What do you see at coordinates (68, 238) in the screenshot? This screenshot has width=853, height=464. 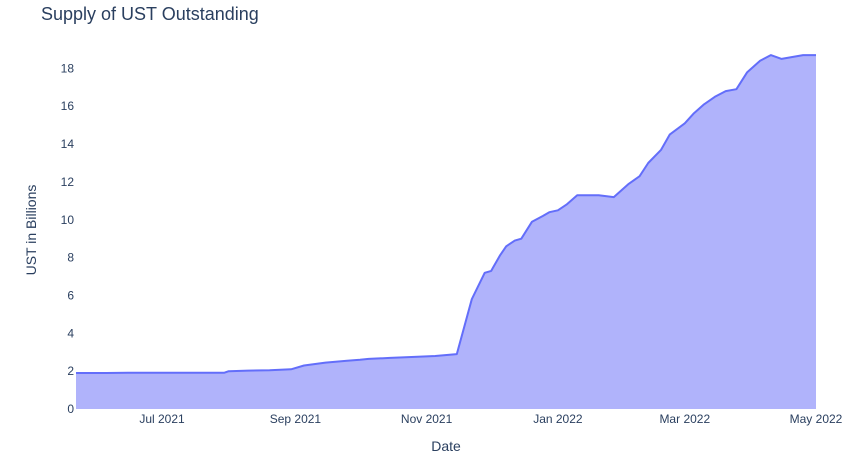 I see `y-axis-ticks: 0 2 4 6 8 10 12 14 16 18` at bounding box center [68, 238].